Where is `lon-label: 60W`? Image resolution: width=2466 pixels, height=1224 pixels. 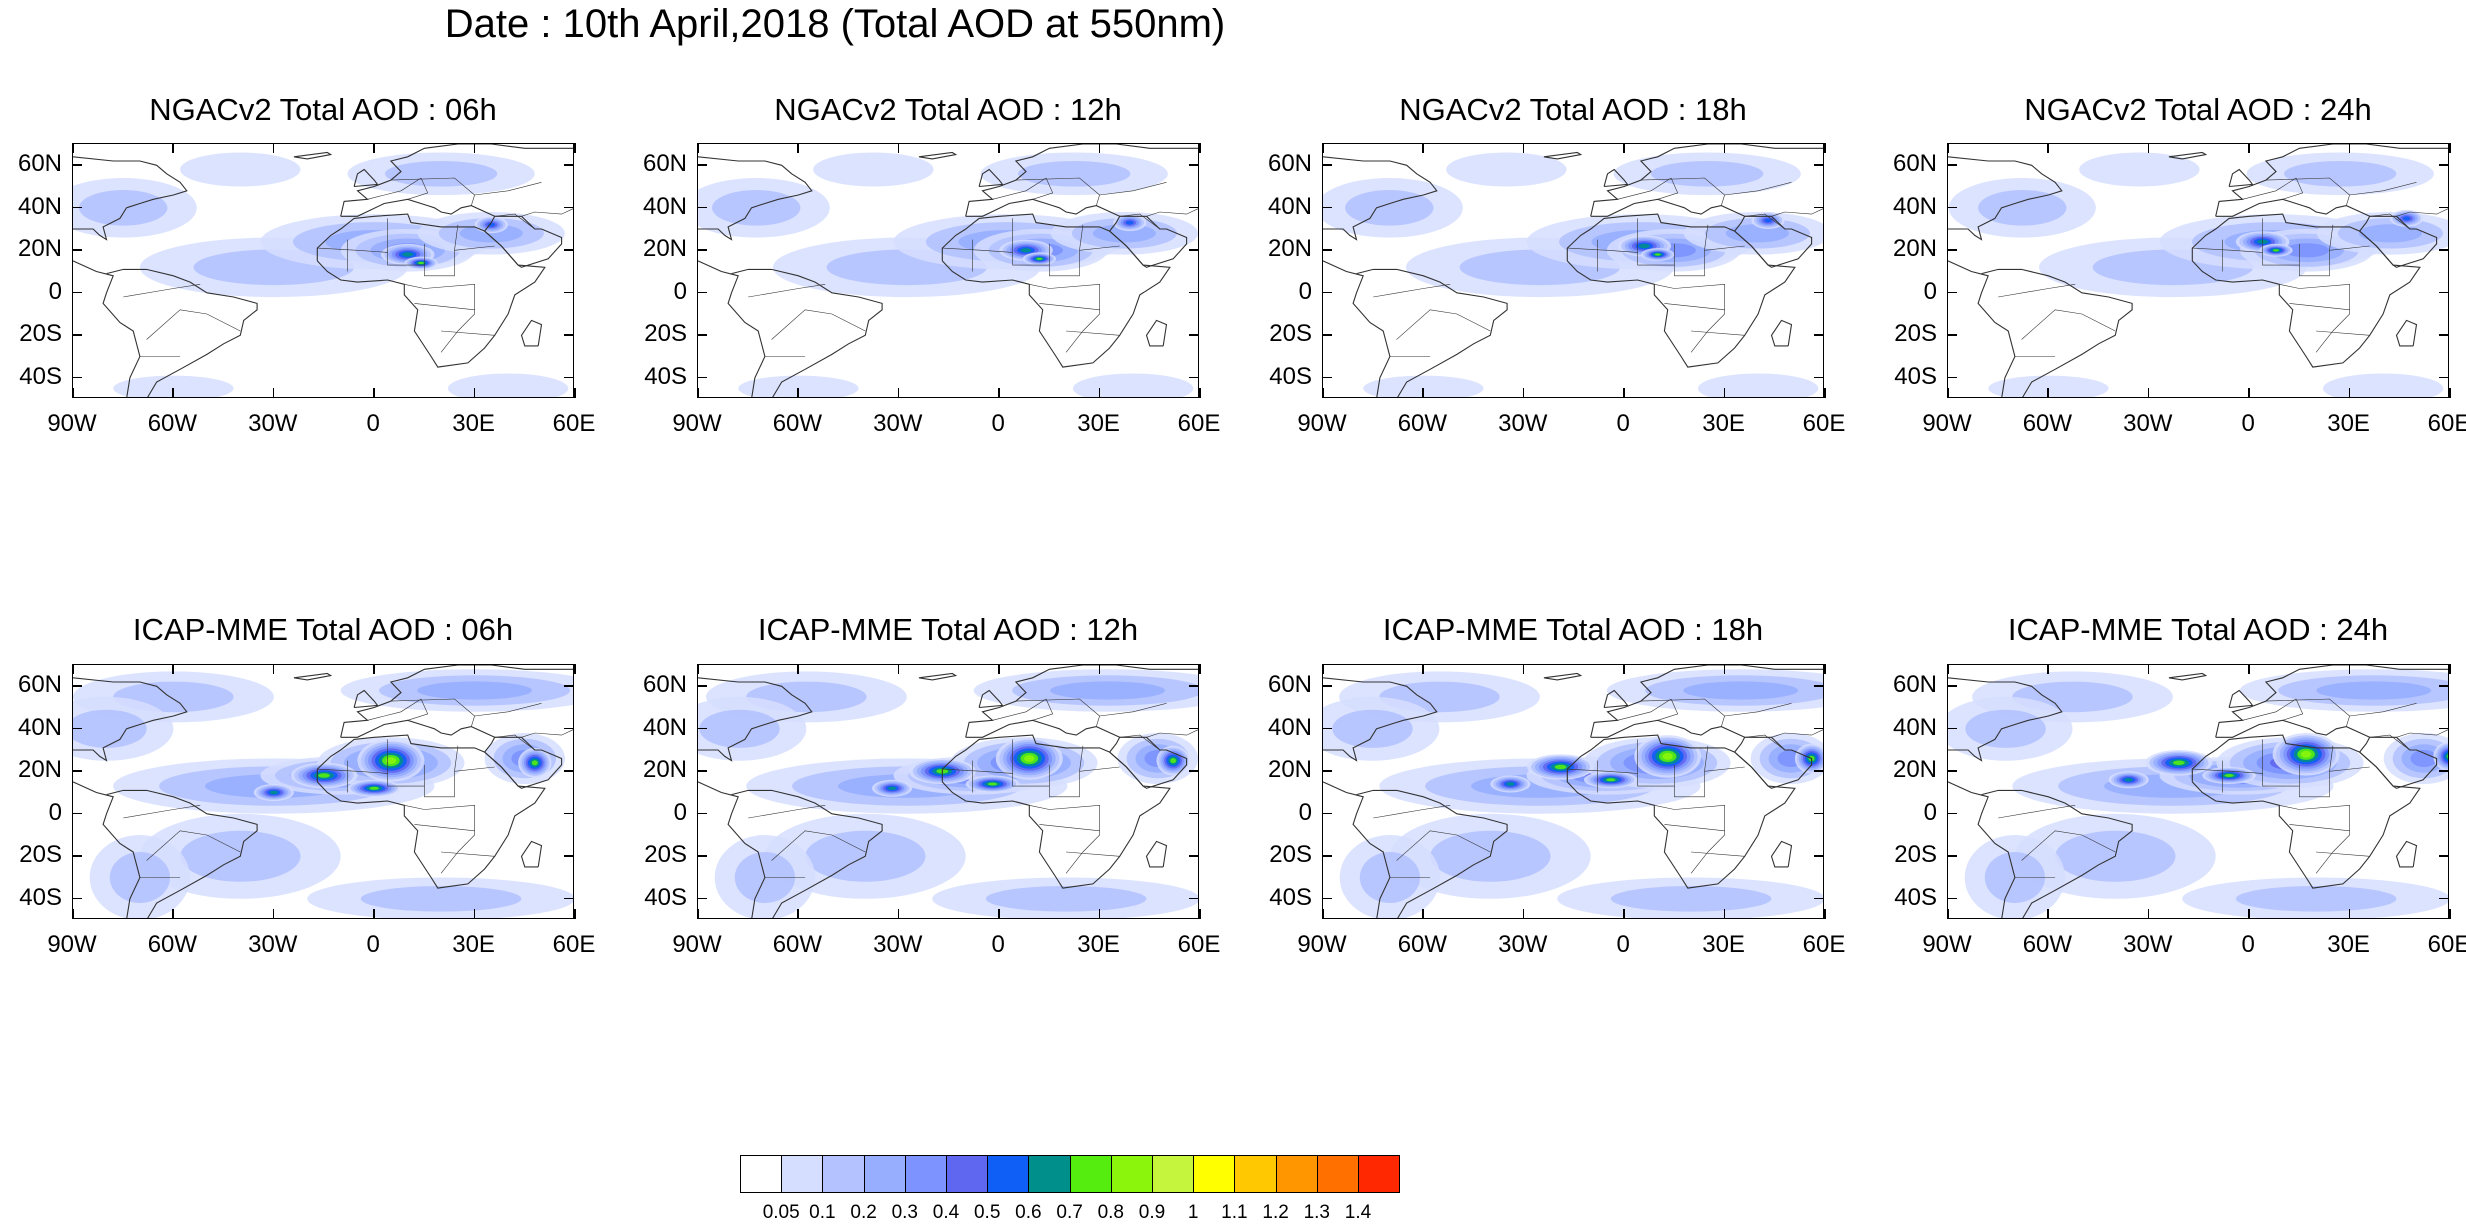 lon-label: 60W is located at coordinates (2047, 423).